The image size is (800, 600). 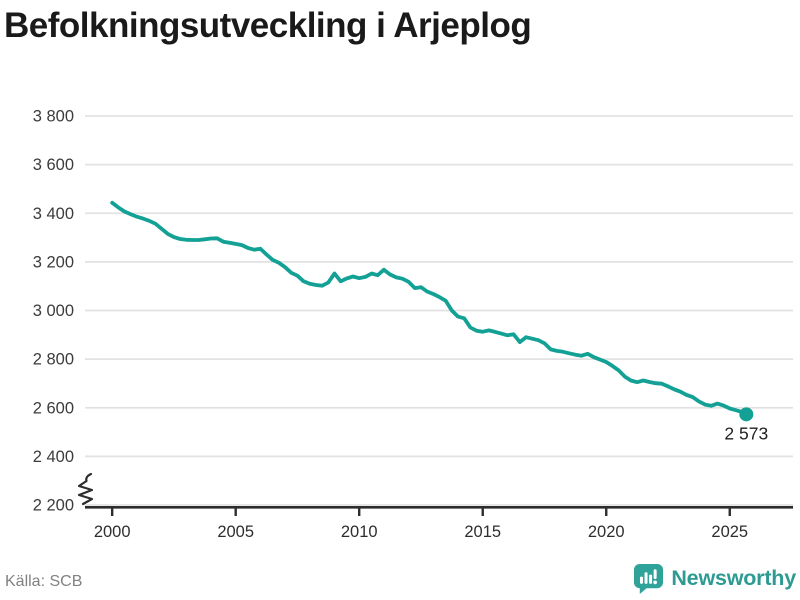 What do you see at coordinates (53, 408) in the screenshot?
I see `y-tick-label: 2 600` at bounding box center [53, 408].